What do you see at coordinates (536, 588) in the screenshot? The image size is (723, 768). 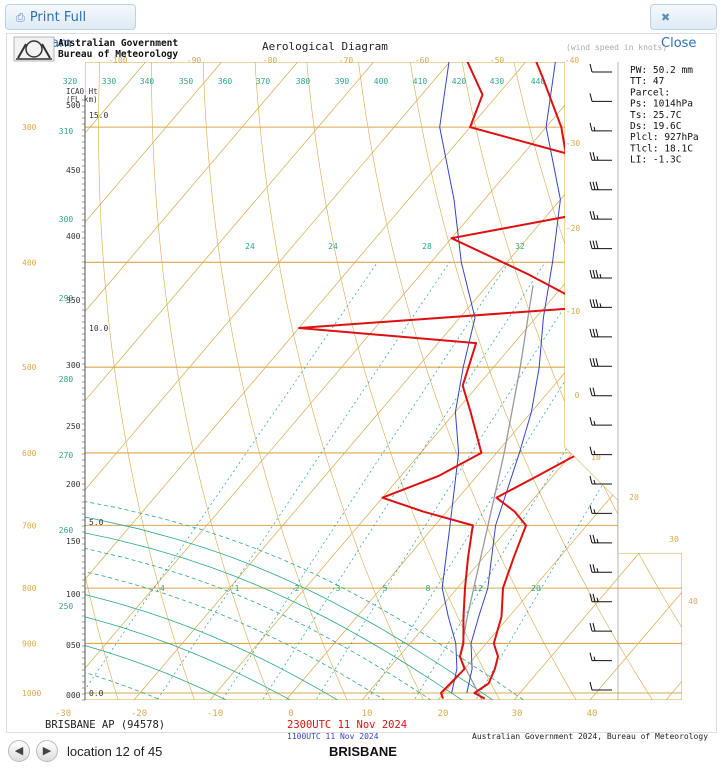 I see `mixing-ratio-label: 20` at bounding box center [536, 588].